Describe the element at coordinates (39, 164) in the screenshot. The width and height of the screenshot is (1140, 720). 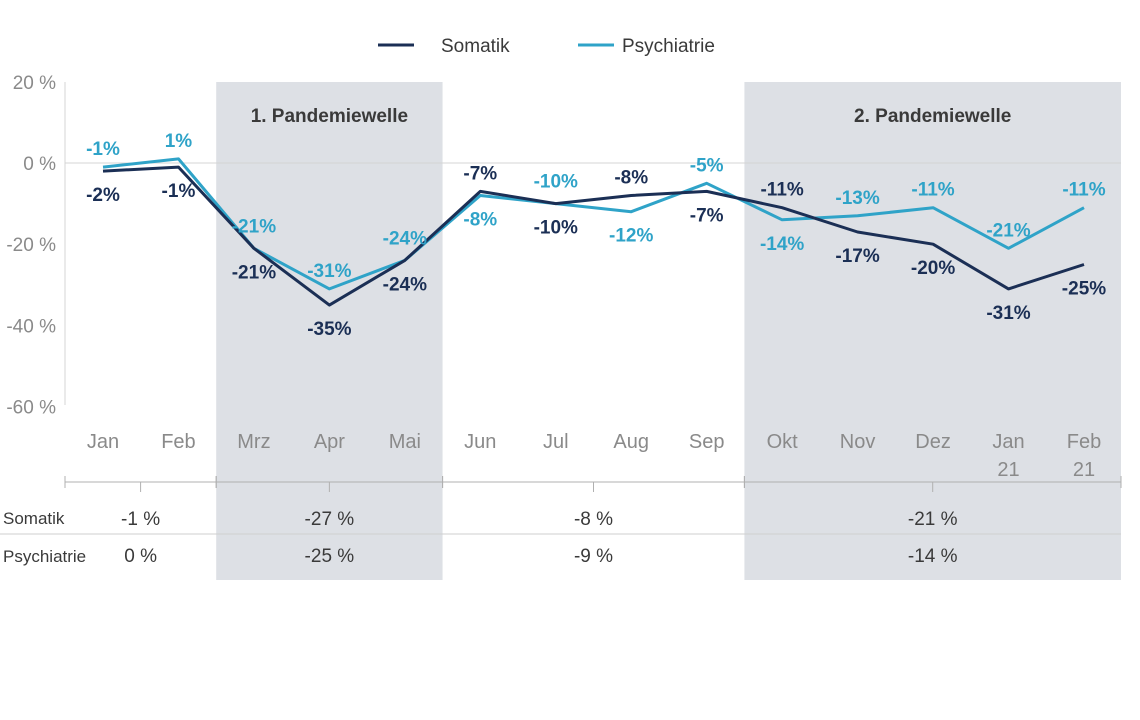
I see `y-tick-label: 0 %` at that location.